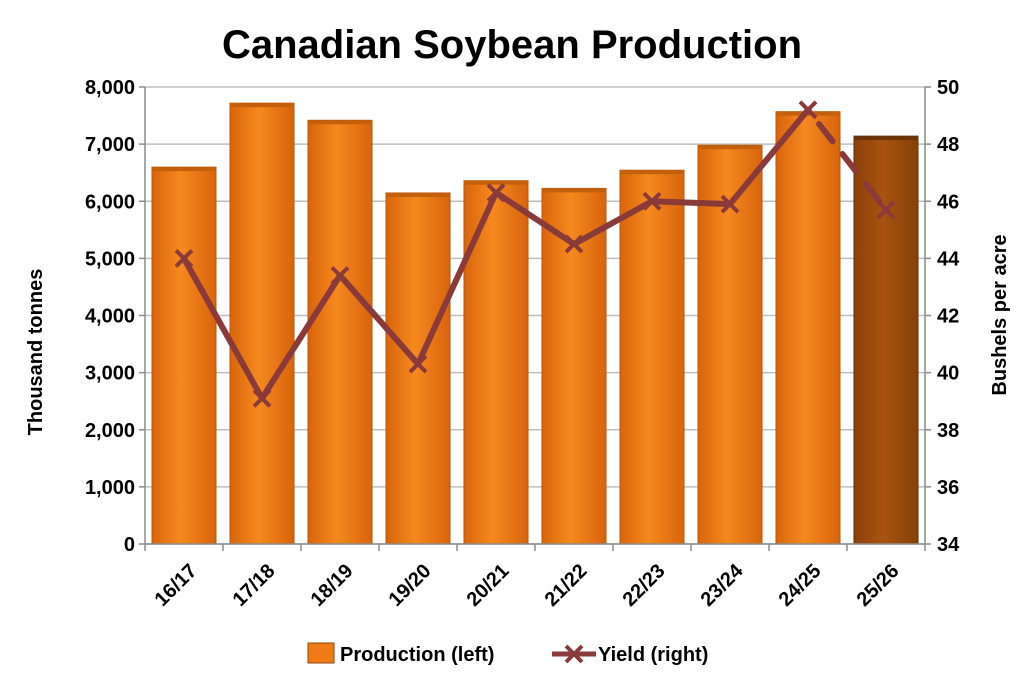 This screenshot has width=1024, height=683. I want to click on left-axis-label: Thousand tonnes, so click(36, 352).